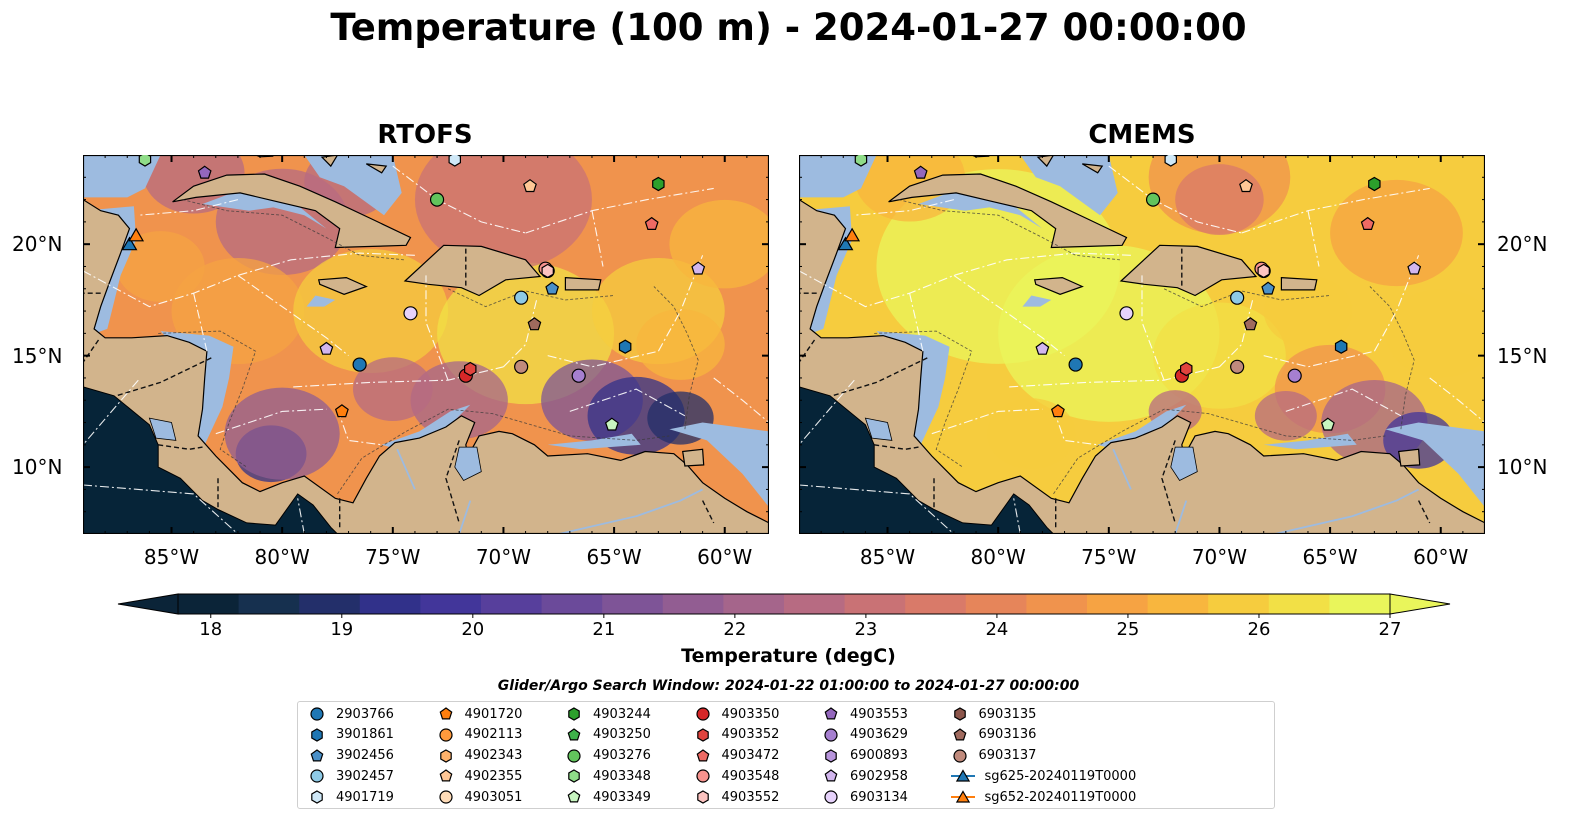 The image size is (1577, 826). What do you see at coordinates (1007, 714) in the screenshot?
I see `legend-label: 6903135` at bounding box center [1007, 714].